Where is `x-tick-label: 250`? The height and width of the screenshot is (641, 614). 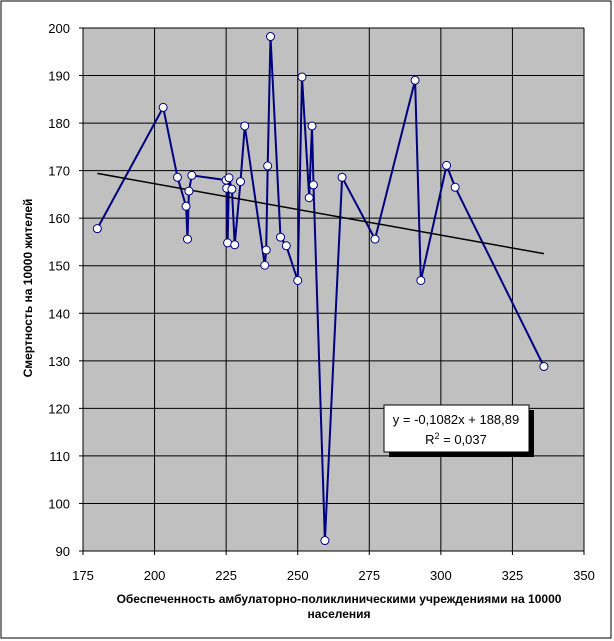 x-tick-label: 250 is located at coordinates (298, 575).